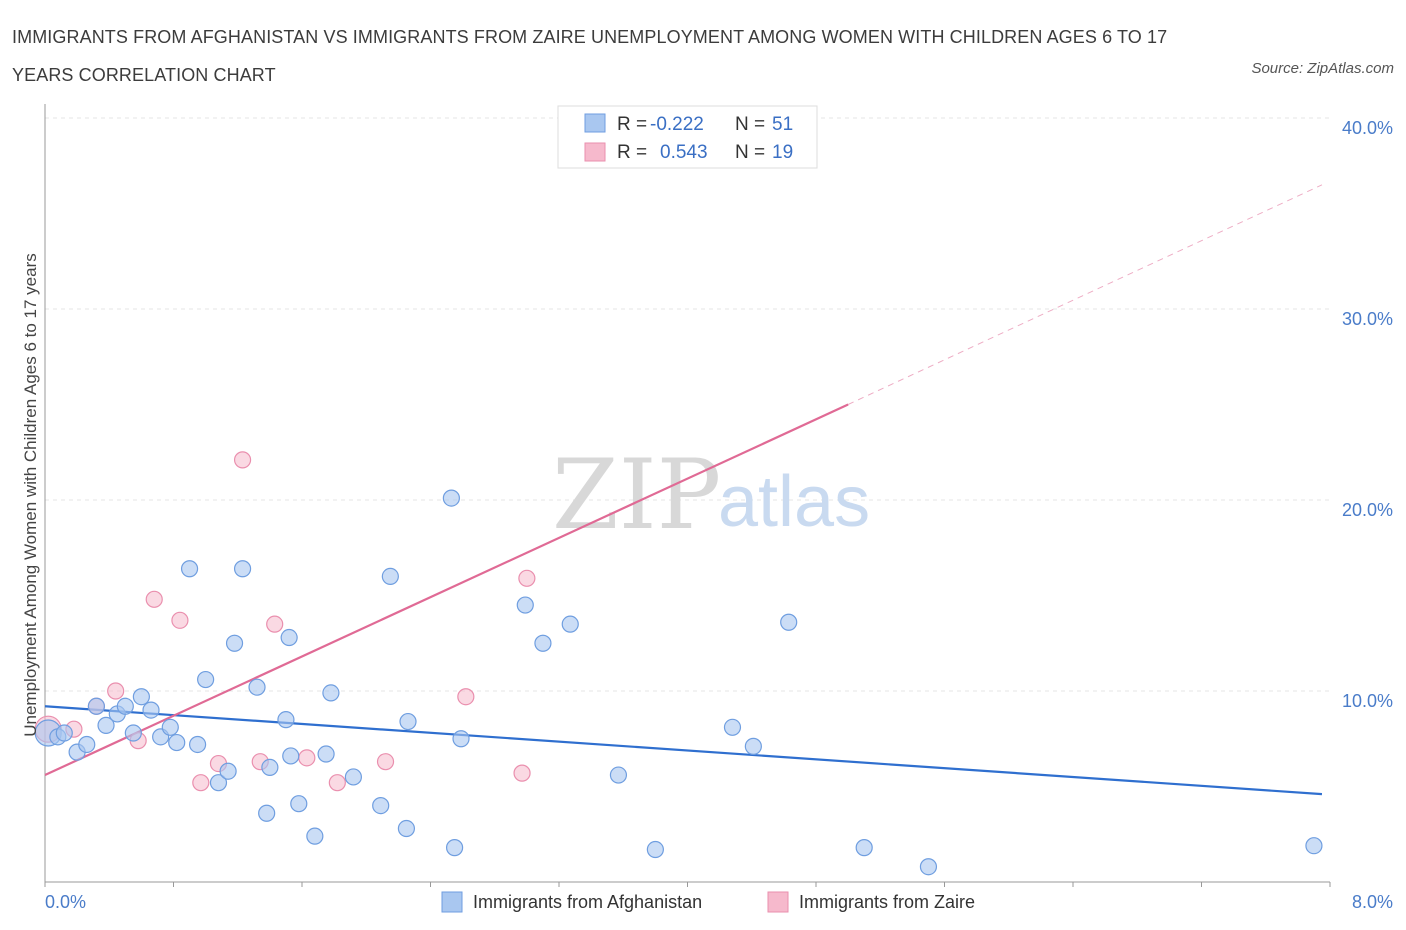 This screenshot has height=930, width=1406. What do you see at coordinates (687, 137) in the screenshot?
I see `stats-box: R = -0.222 N = 51 R = 0.543 N = 19` at bounding box center [687, 137].